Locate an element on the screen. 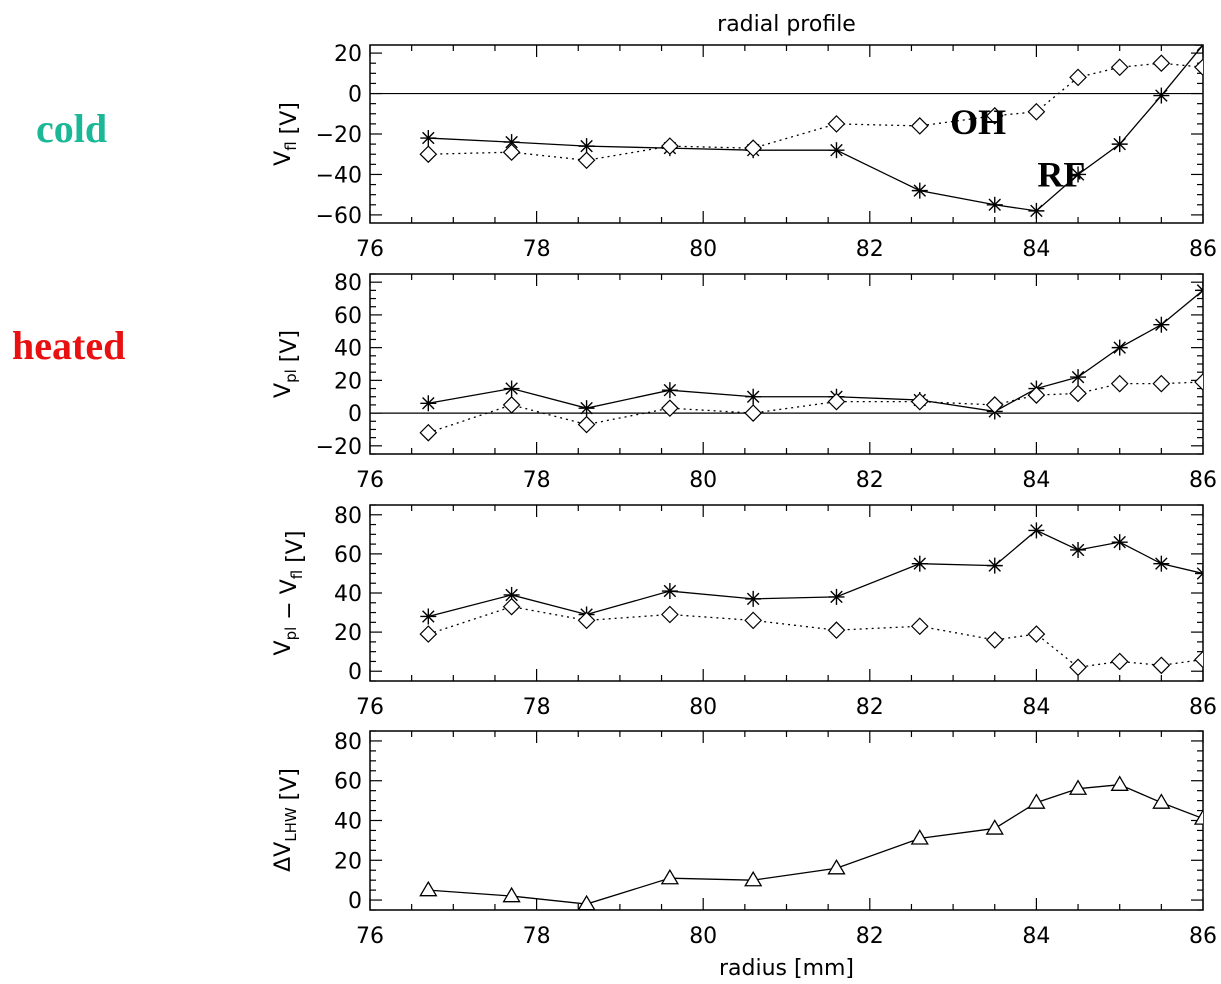 Image resolution: width=1221 pixels, height=984 pixels. annotation-oh: OH is located at coordinates (978, 122).